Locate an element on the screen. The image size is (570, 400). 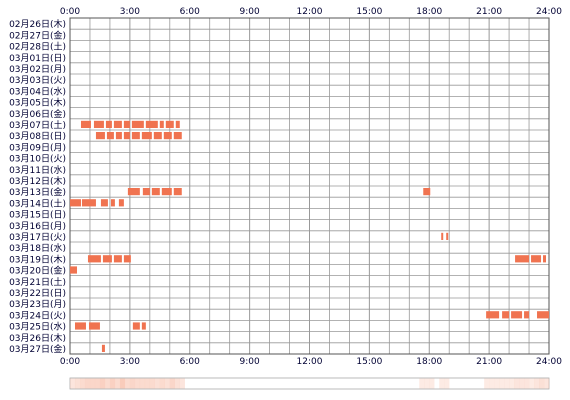
row-label: 03月14日(土) is located at coordinates (37, 203).